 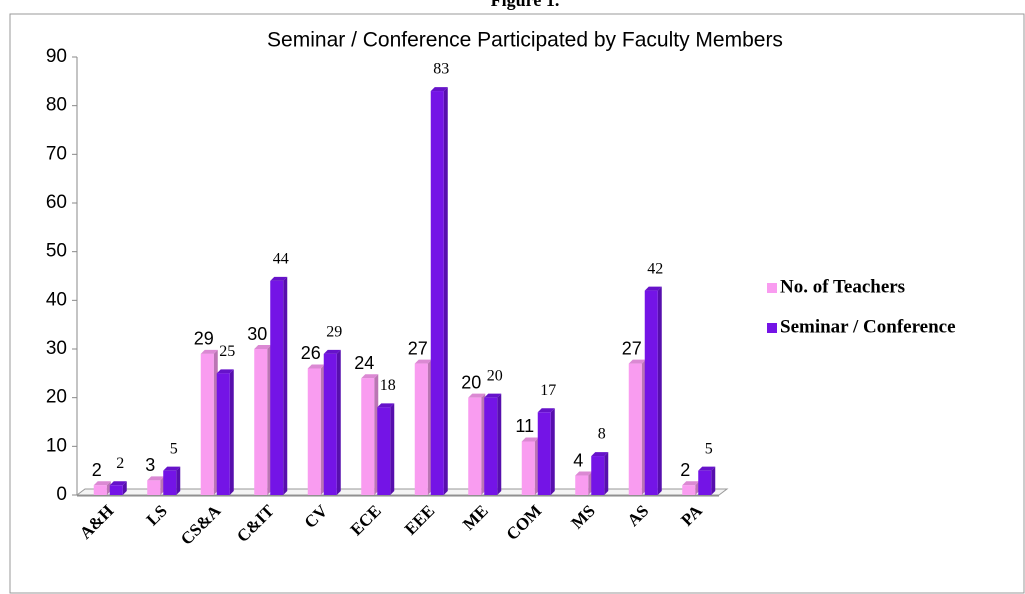 I want to click on floor, so click(x=402, y=492).